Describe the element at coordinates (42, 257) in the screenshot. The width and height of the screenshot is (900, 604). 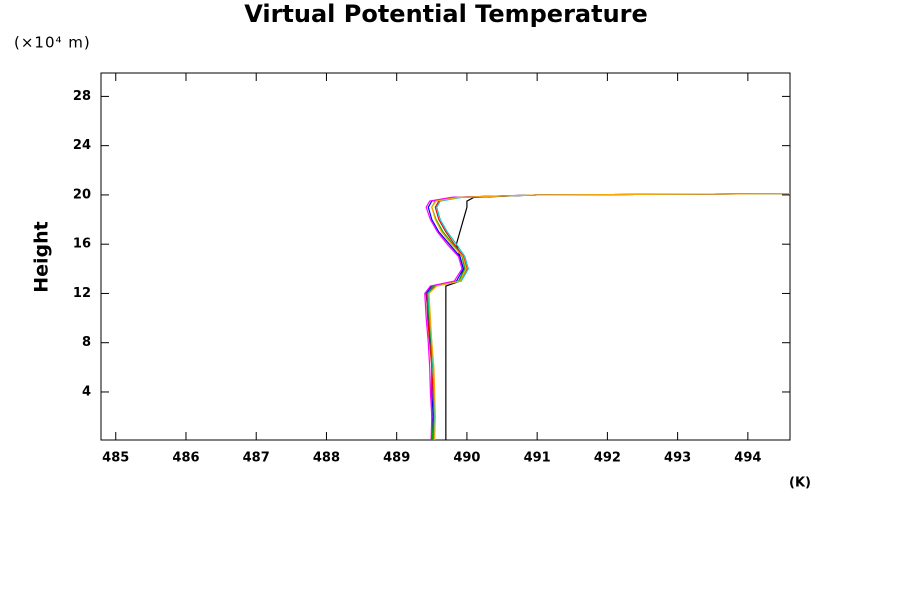
I see `y-axis-label: Height` at that location.